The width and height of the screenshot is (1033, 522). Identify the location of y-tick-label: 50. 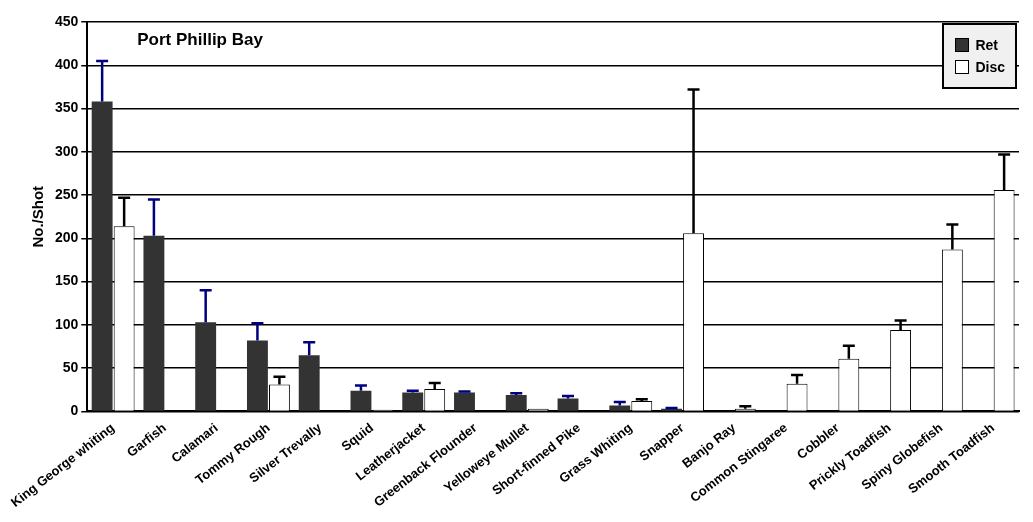
(70, 367).